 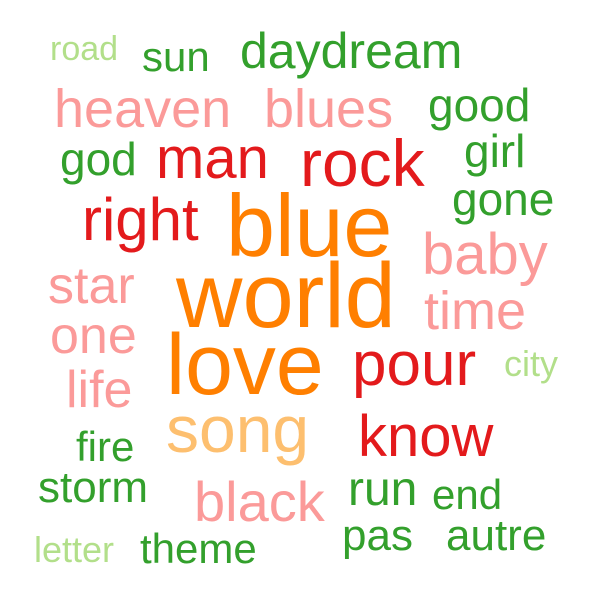 I want to click on word-gone: gone, so click(x=503, y=199).